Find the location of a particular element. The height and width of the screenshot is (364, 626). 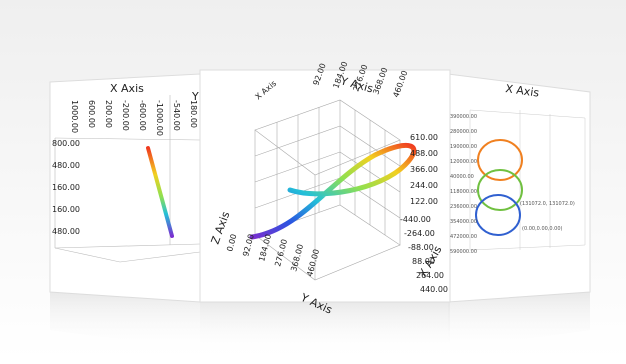

tick-label: 190000.00 is located at coordinates (463, 147).